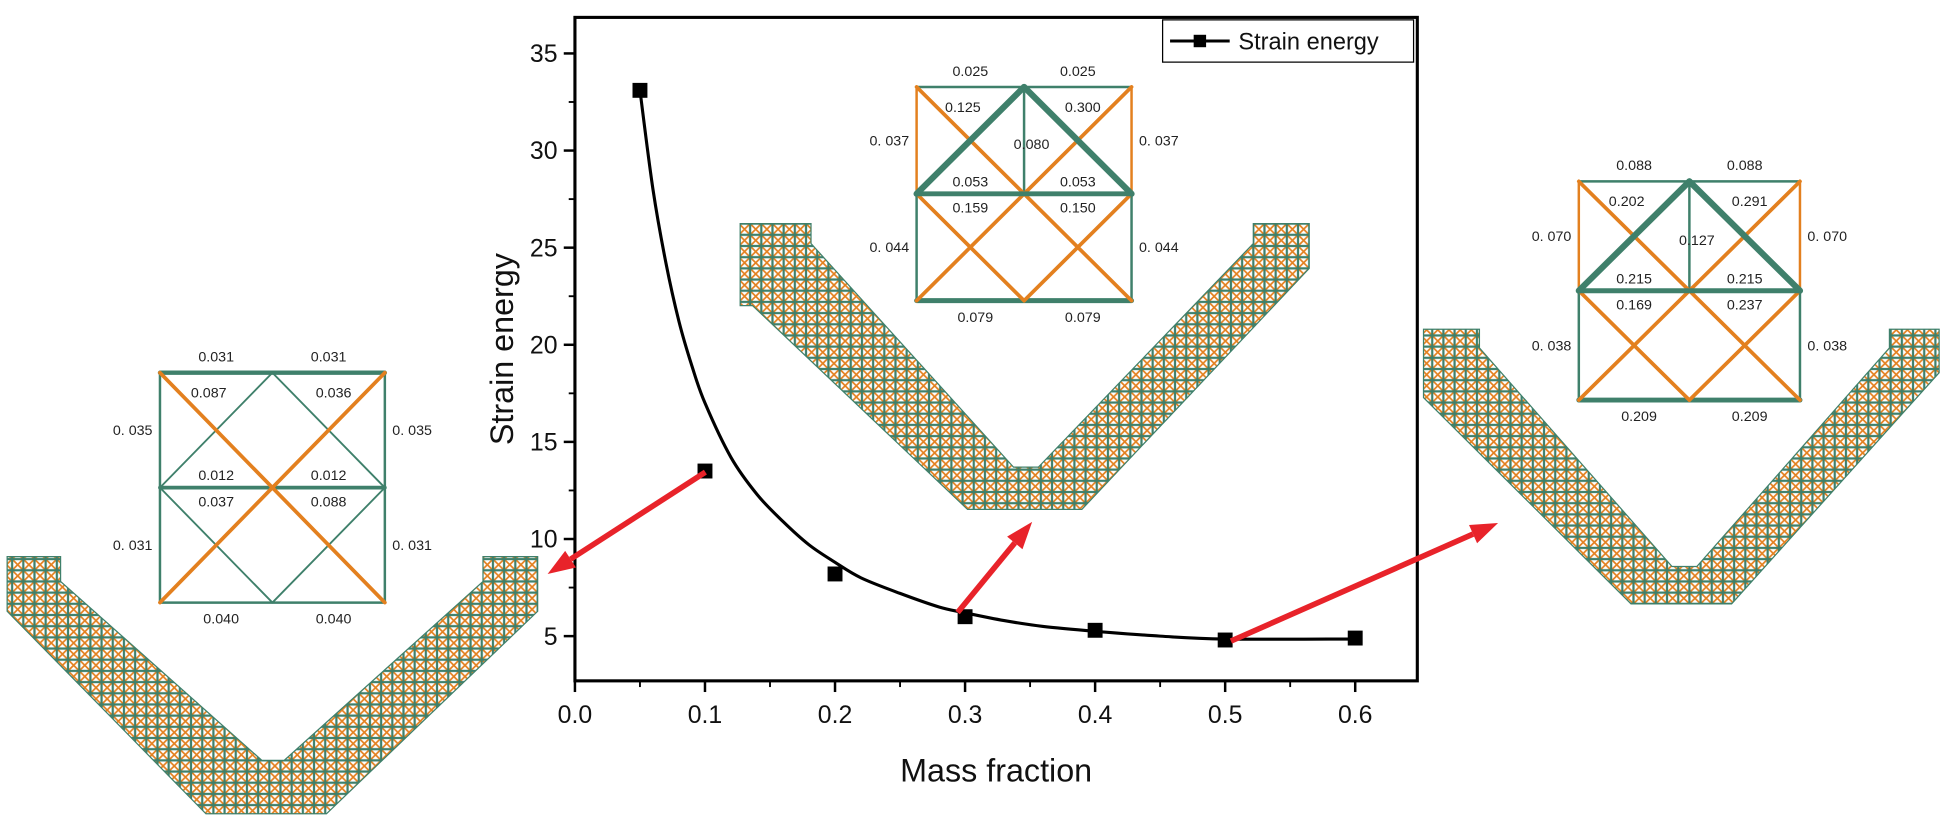  What do you see at coordinates (970, 208) in the screenshot?
I see `member-label: 0.159` at bounding box center [970, 208].